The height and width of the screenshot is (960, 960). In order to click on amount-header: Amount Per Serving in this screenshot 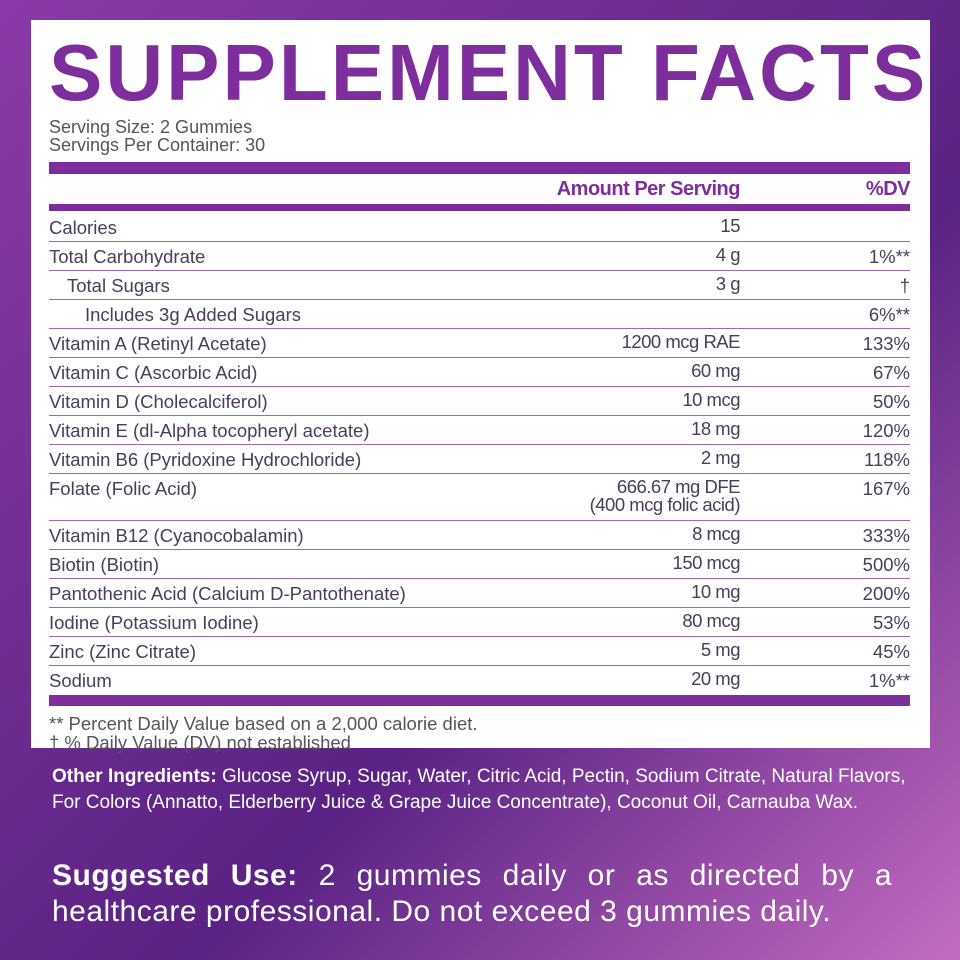, I will do `click(648, 189)`.